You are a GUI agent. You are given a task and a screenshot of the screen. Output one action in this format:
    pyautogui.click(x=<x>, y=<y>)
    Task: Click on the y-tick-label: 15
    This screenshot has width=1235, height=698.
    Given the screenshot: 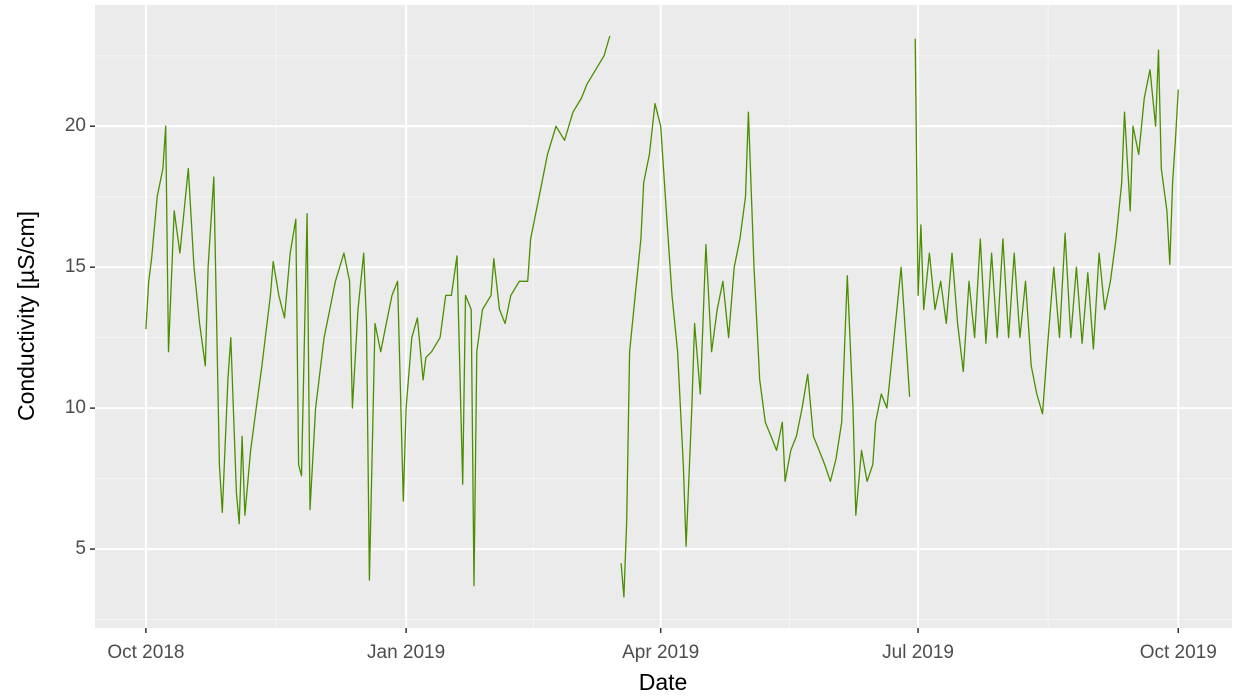 What is the action you would take?
    pyautogui.click(x=75, y=266)
    